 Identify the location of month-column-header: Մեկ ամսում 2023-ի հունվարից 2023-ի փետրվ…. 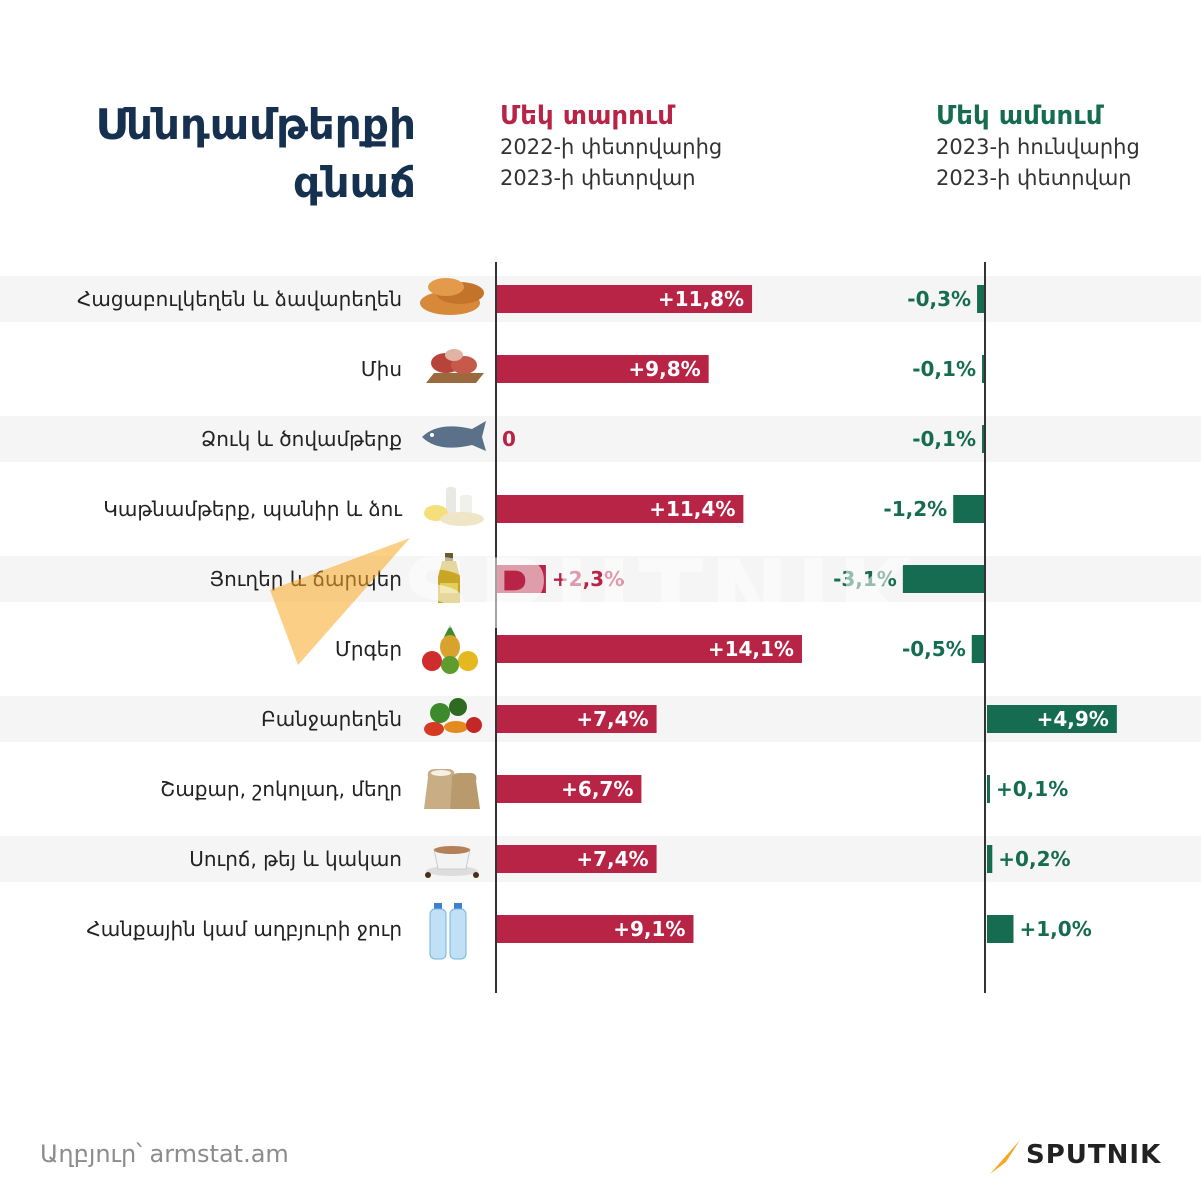
(1038, 147).